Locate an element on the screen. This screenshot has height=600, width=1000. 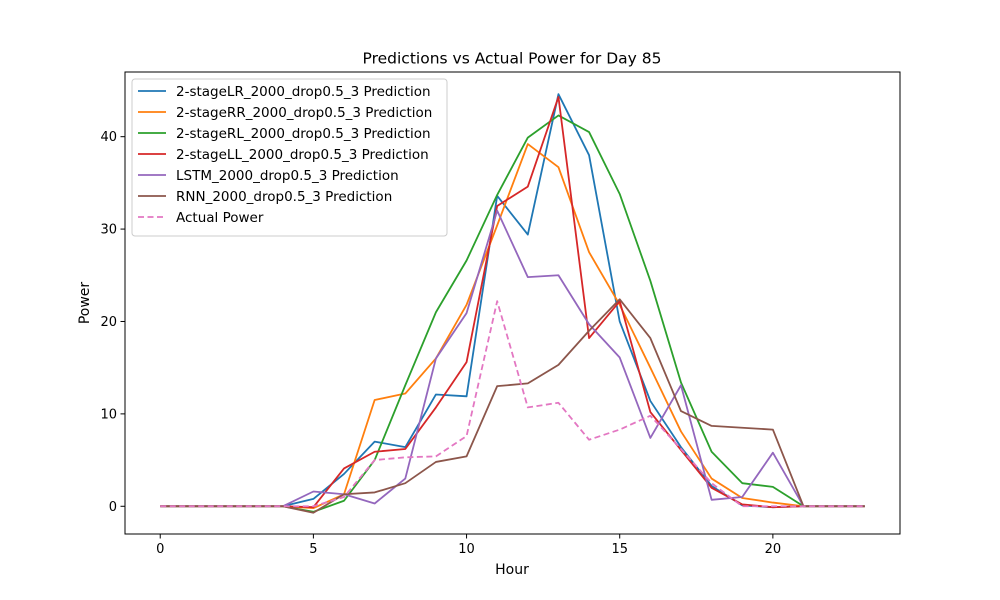
legend-box is located at coordinates (289, 157).